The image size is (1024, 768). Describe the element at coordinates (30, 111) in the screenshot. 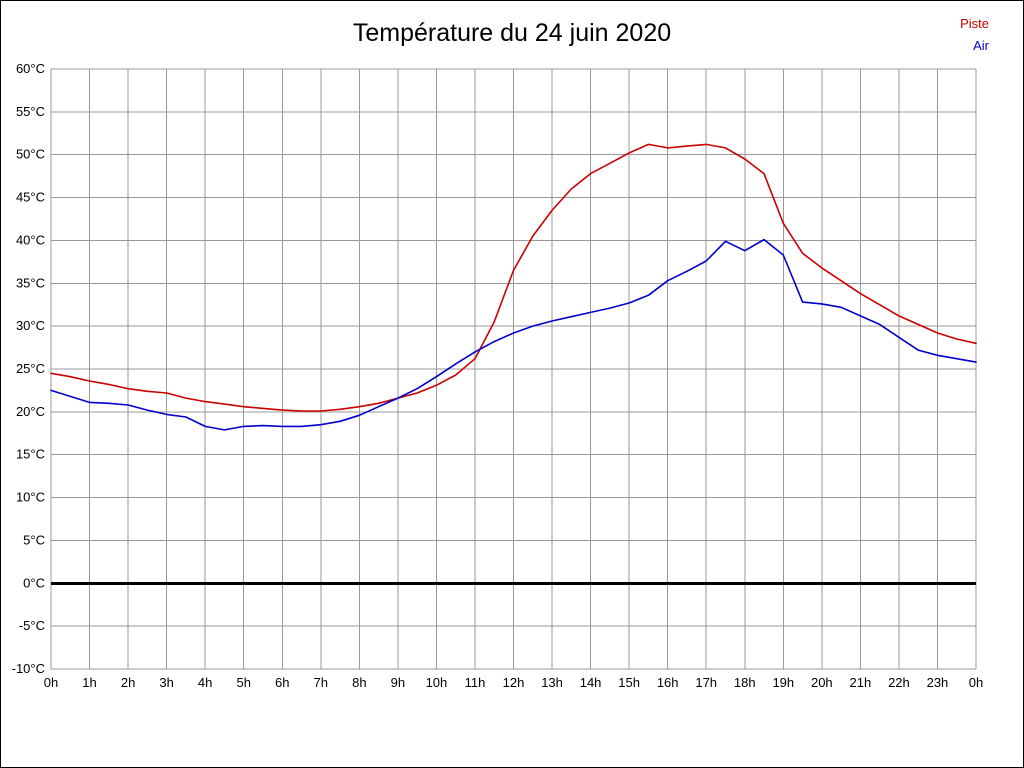

I see `y-axis-tick-label: 55°C` at that location.